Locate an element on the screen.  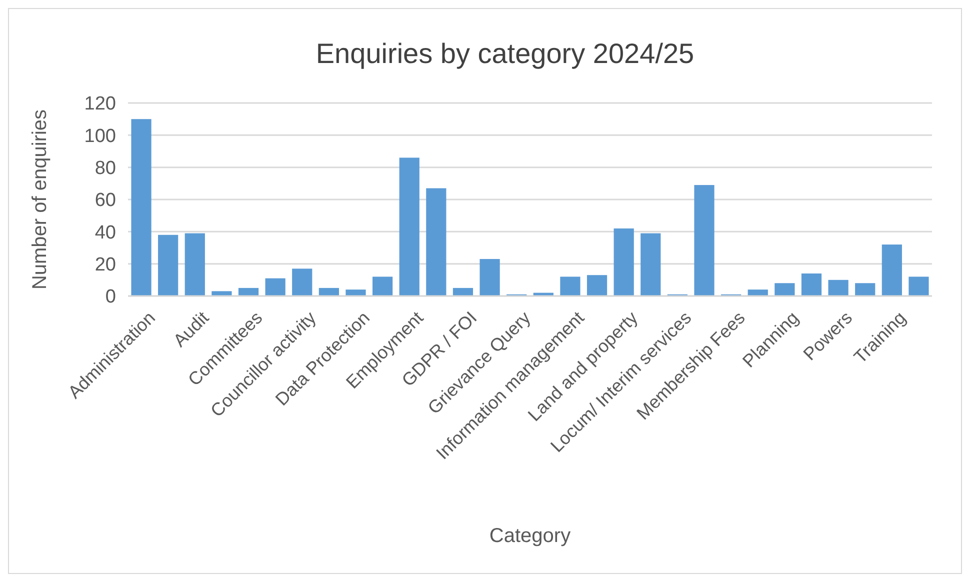
y-tick-label: 80 is located at coordinates (105, 168).